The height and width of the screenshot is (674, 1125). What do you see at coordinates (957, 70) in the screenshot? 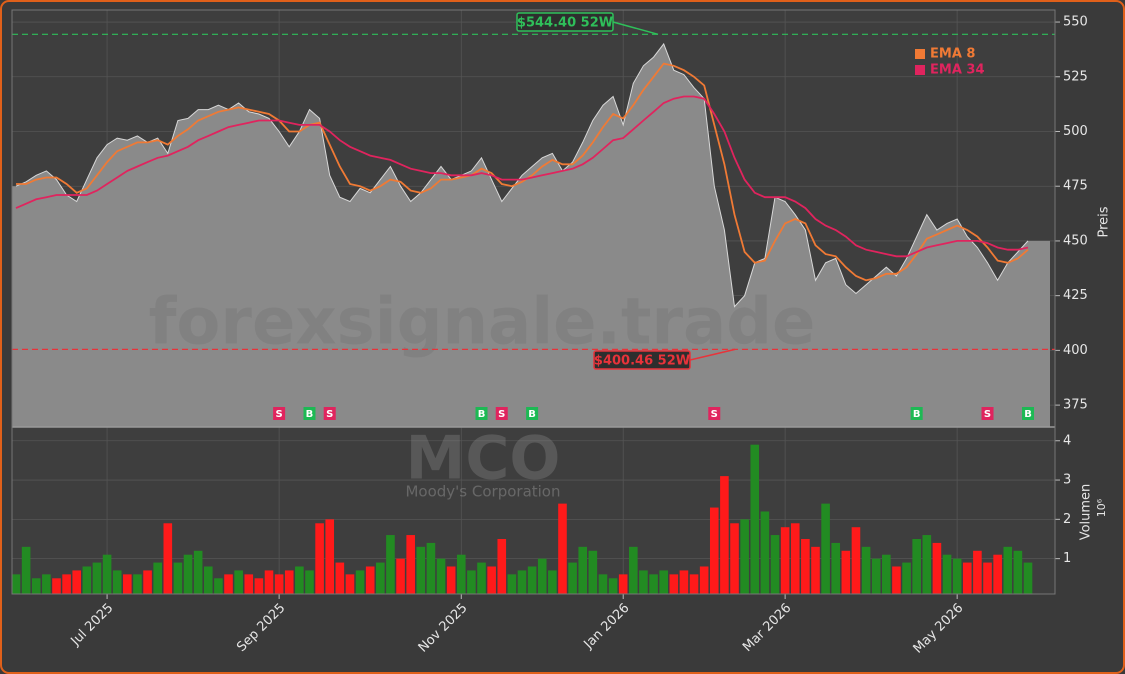
I see `legend-label: EMA 34` at bounding box center [957, 70].